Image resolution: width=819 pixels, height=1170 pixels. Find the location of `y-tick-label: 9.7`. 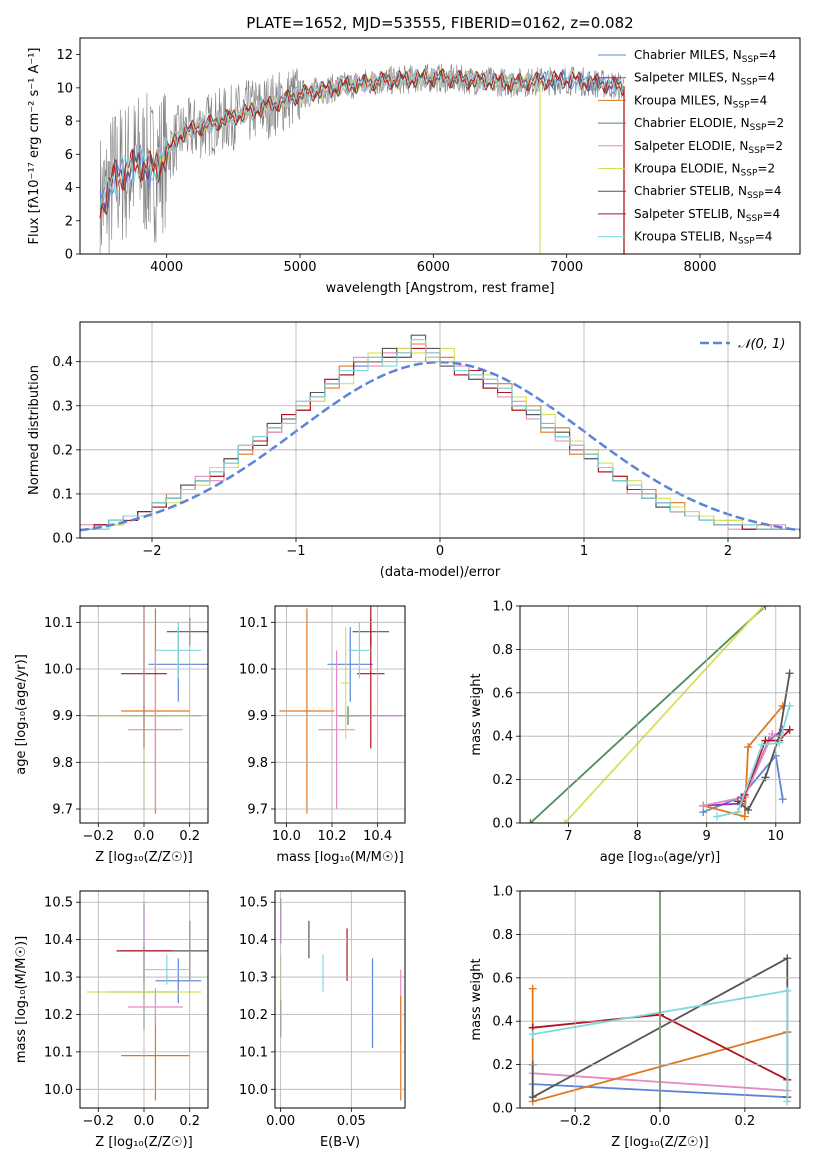

y-tick-label: 9.7 is located at coordinates (62, 810).